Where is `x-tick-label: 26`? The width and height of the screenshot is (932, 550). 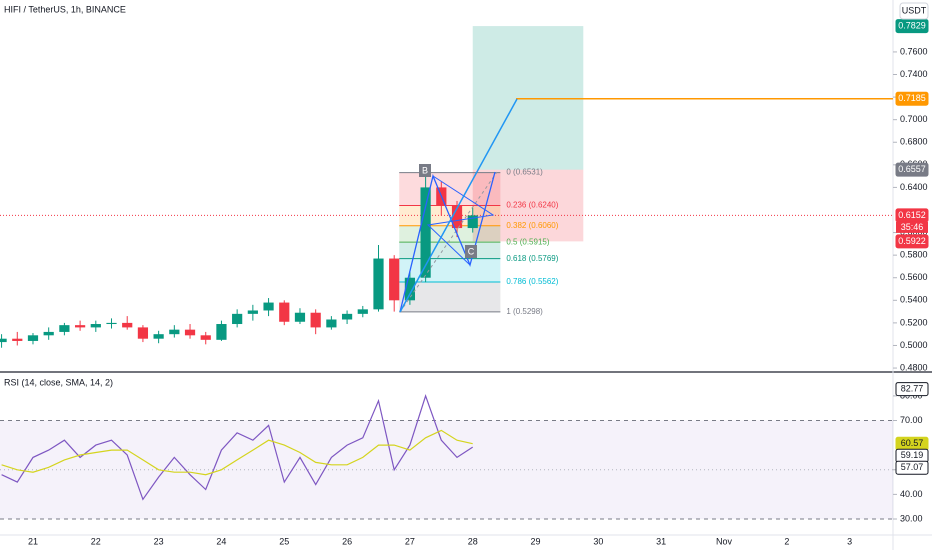 x-tick-label: 26 is located at coordinates (347, 541).